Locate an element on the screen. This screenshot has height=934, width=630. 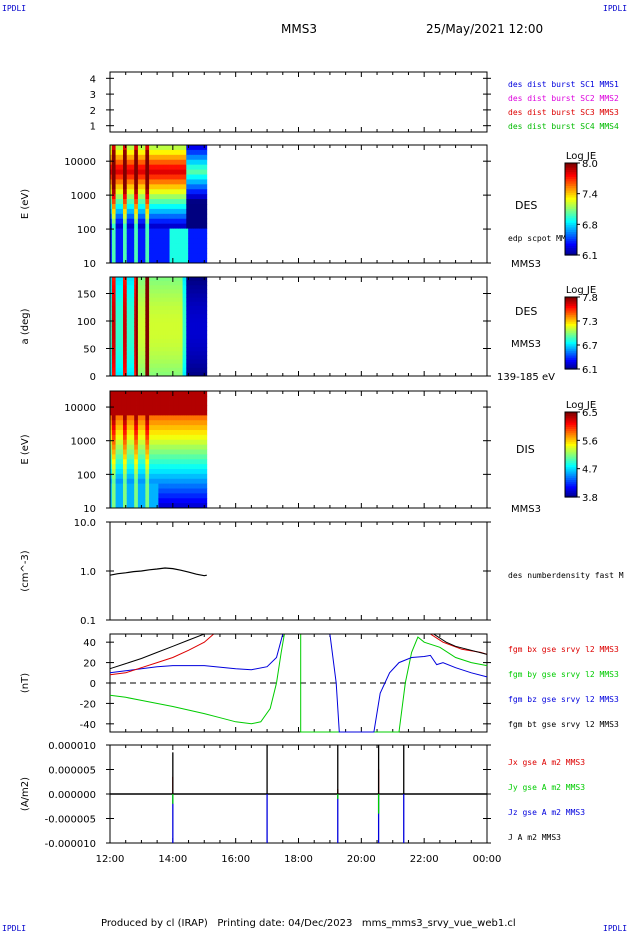
legend-item: Jz gse A m2 MMS3 is located at coordinates (546, 812).